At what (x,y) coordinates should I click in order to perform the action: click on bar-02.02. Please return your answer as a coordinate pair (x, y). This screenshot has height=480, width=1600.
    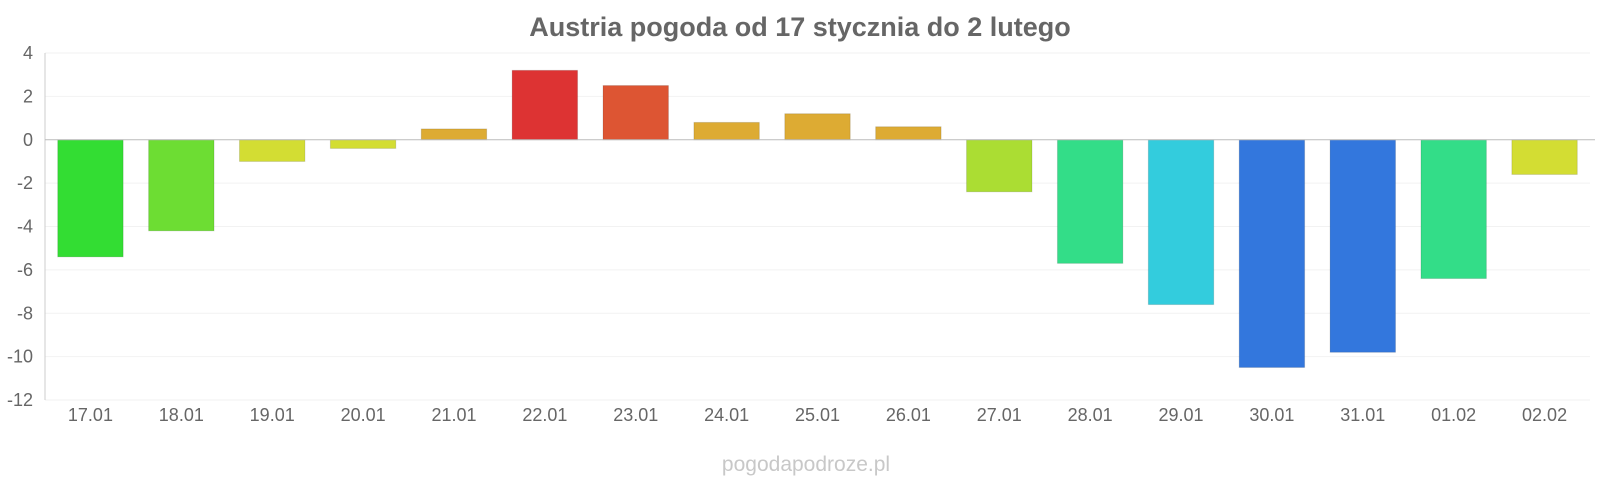
    Looking at the image, I should click on (1544, 157).